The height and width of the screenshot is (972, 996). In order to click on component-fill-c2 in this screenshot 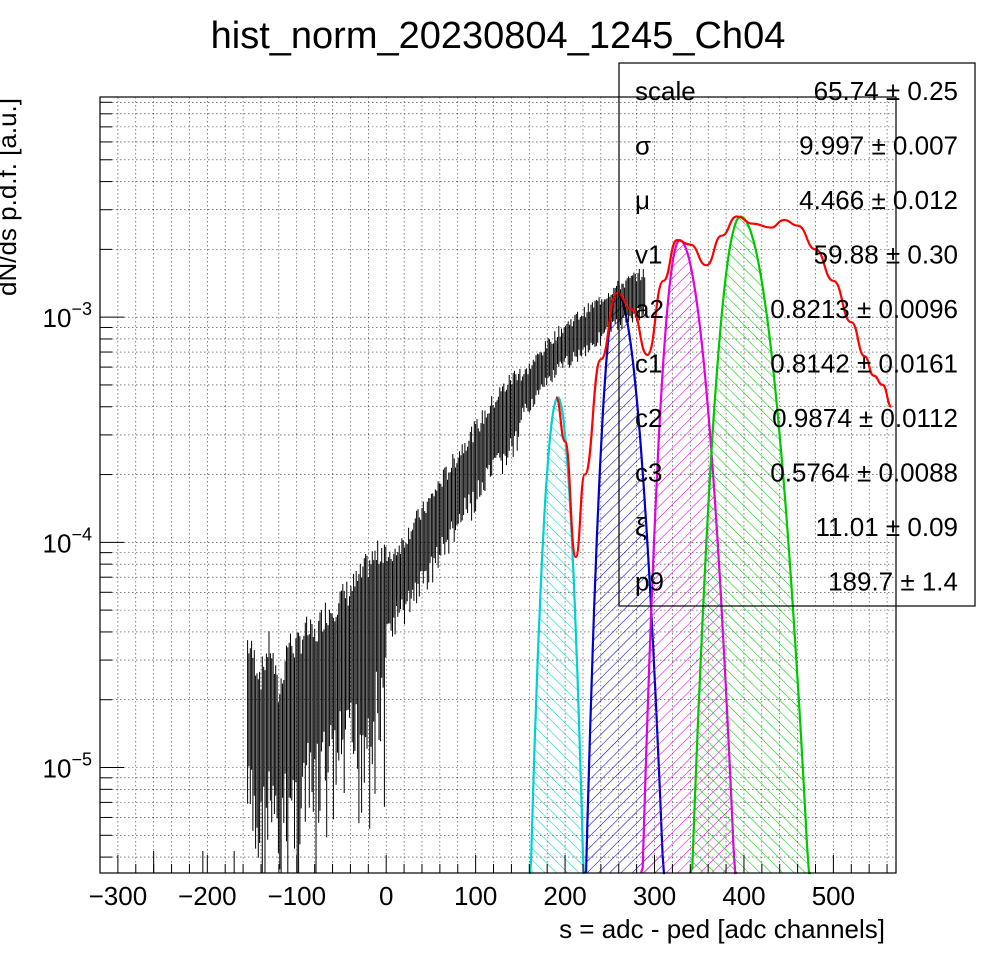, I will do `click(625, 583)`.